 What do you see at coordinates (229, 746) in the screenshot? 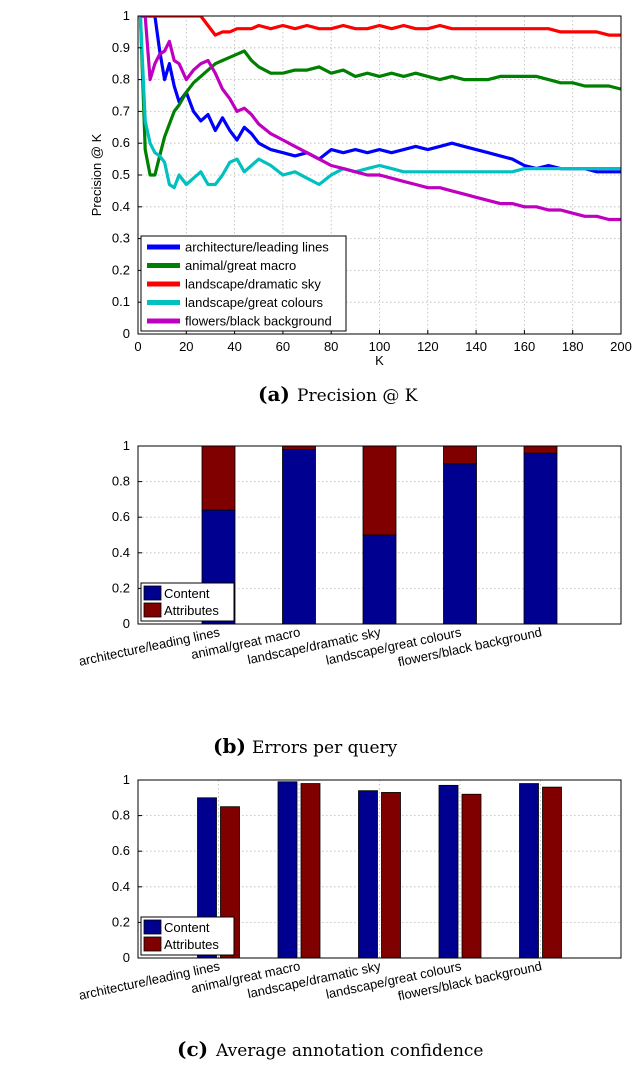
I see `caption-letter: (b)` at bounding box center [229, 746].